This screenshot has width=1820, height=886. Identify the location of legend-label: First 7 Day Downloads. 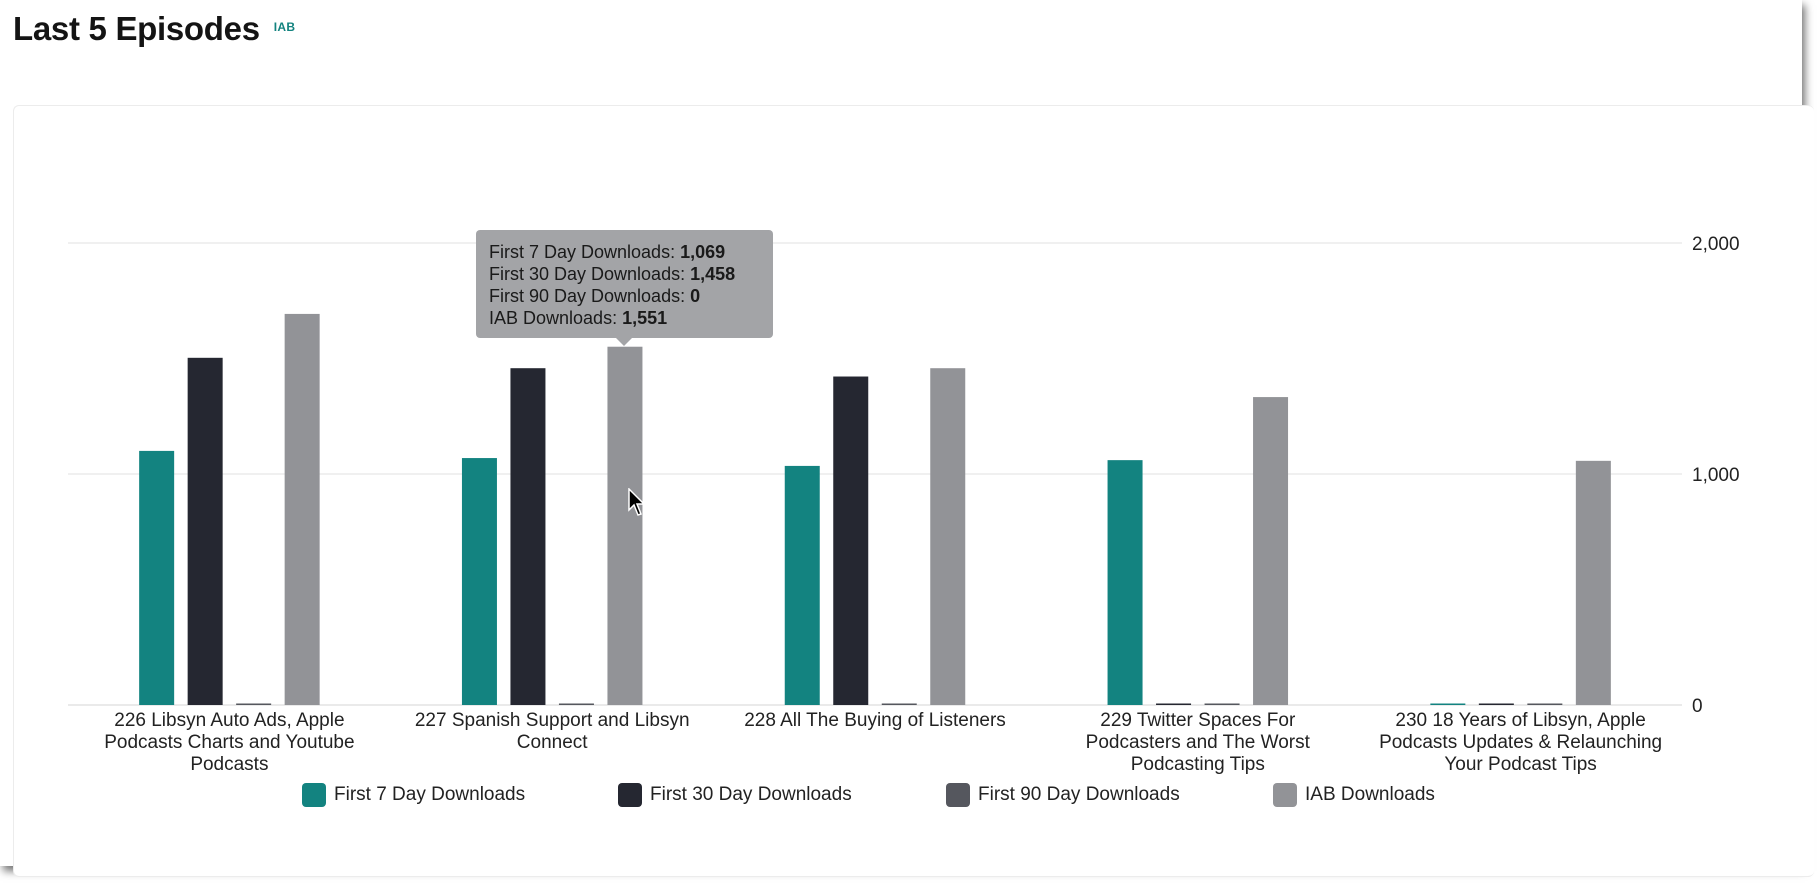
(430, 794).